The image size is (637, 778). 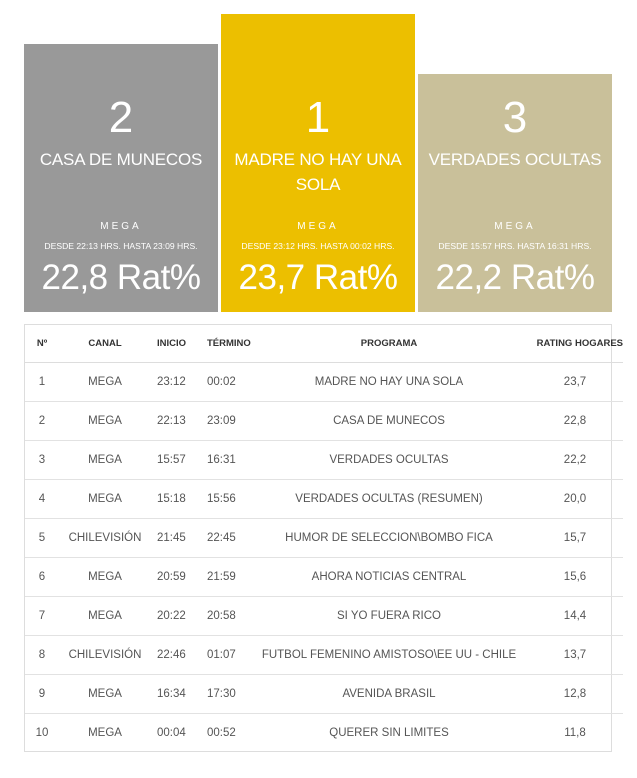 I want to click on row-end: 00:02, so click(x=226, y=382).